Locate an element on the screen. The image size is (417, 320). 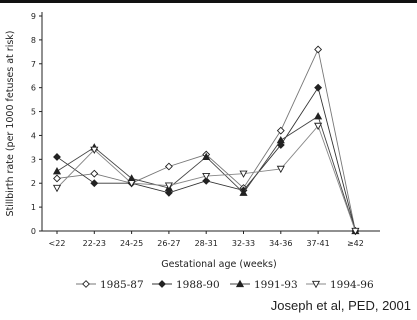
x-tick-label: 34-36 is located at coordinates (280, 243).